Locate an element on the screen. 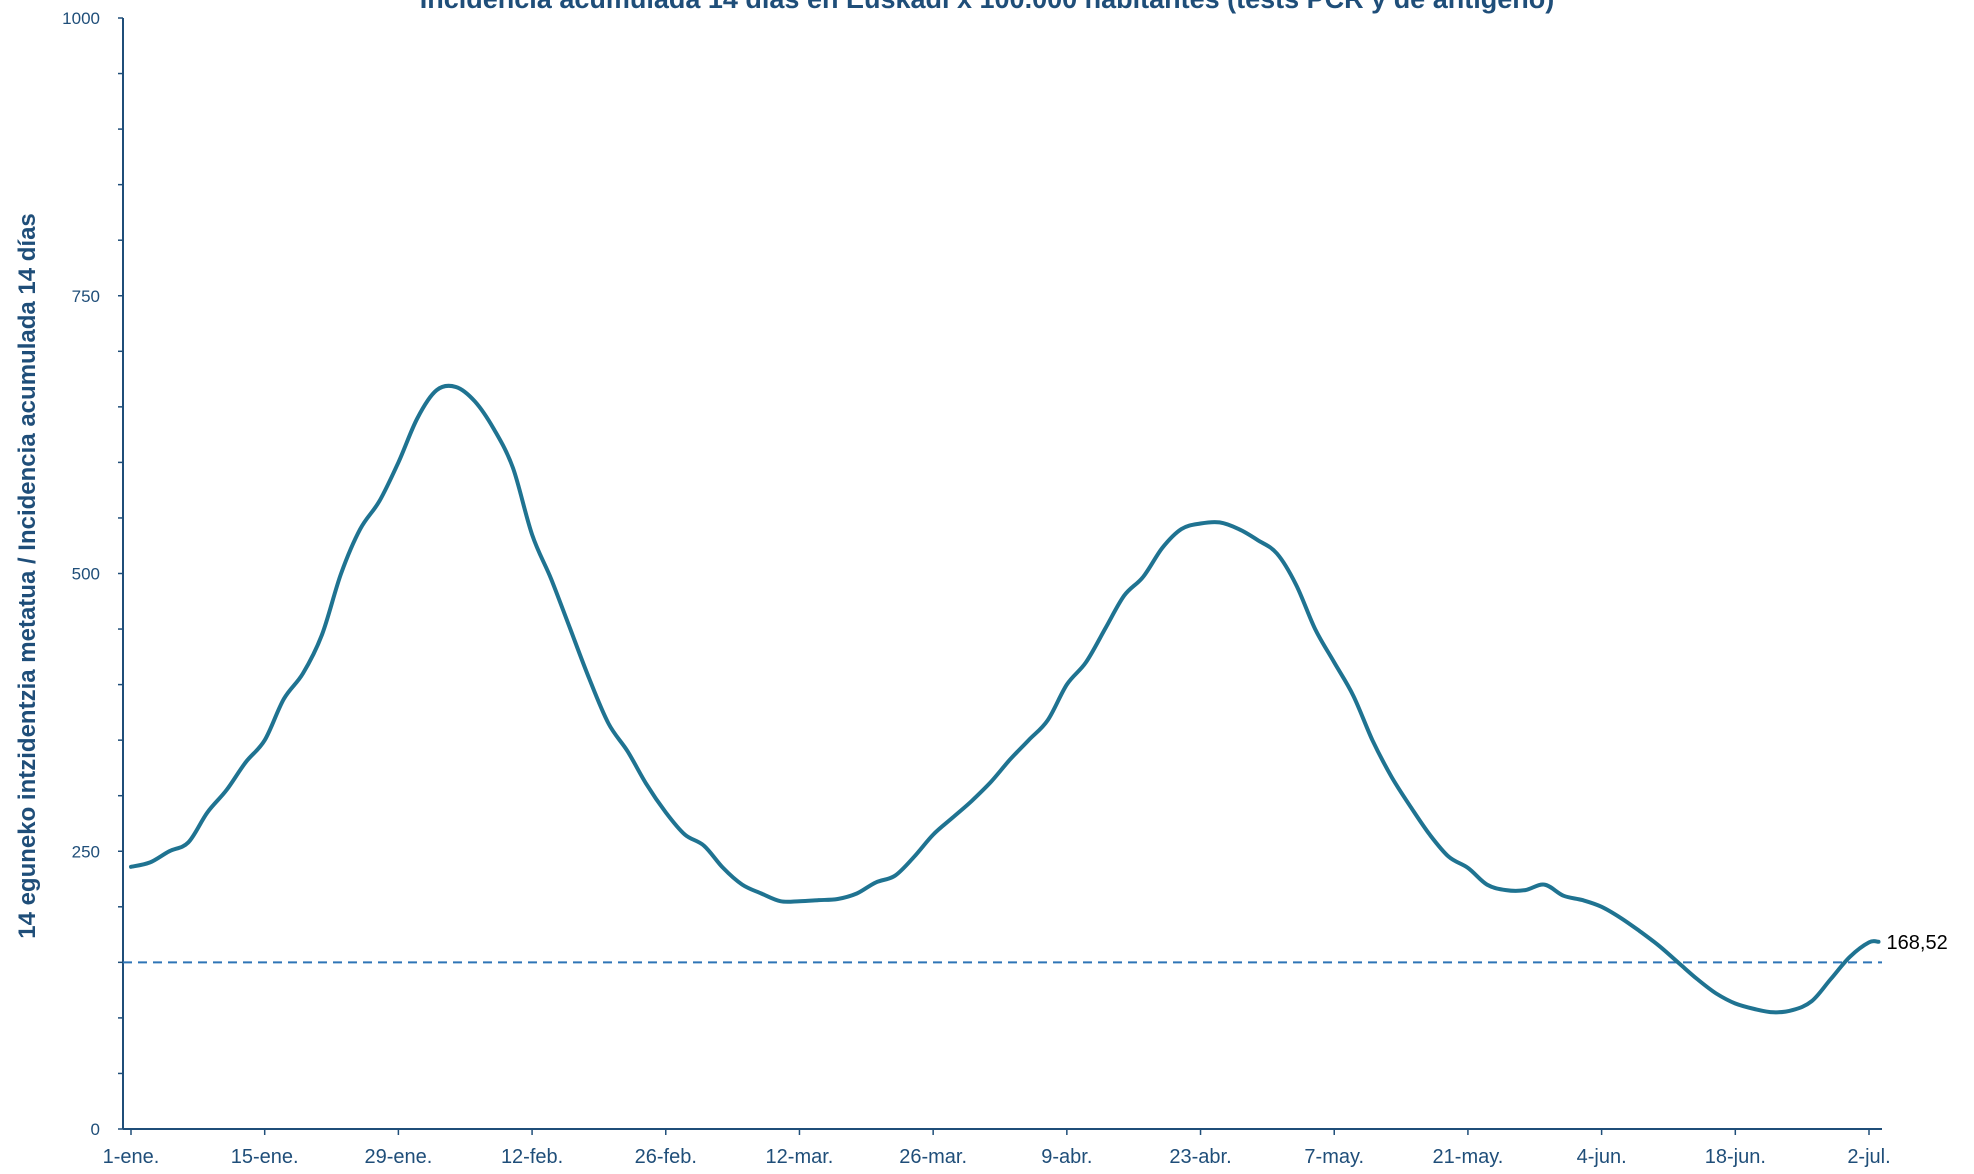 The height and width of the screenshot is (1174, 1974). x-tick-label: 29-ene. is located at coordinates (398, 1157).